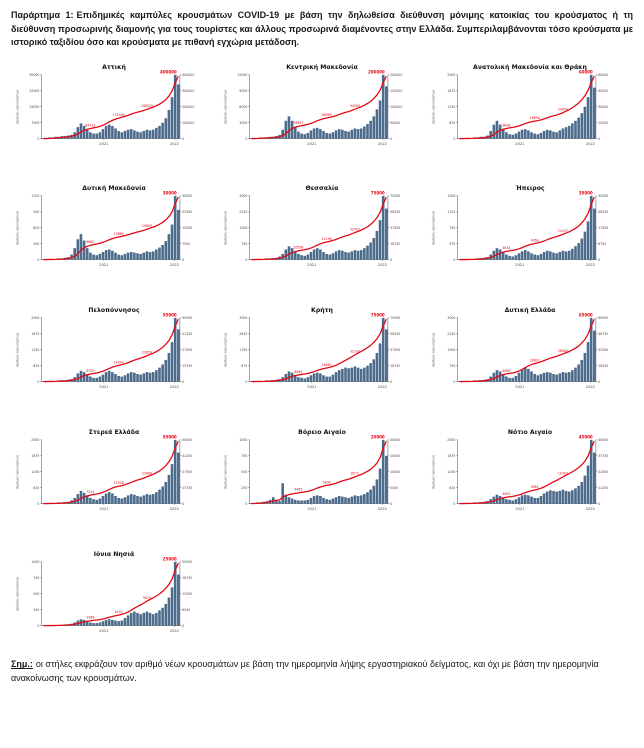 The image size is (644, 748). I want to click on svg-text: 32507, so click(355, 230).